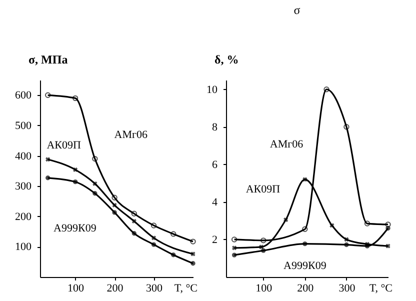 This screenshot has width=416, height=301. What do you see at coordinates (212, 90) in the screenshot?
I see `y-tick-label: 10` at bounding box center [212, 90].